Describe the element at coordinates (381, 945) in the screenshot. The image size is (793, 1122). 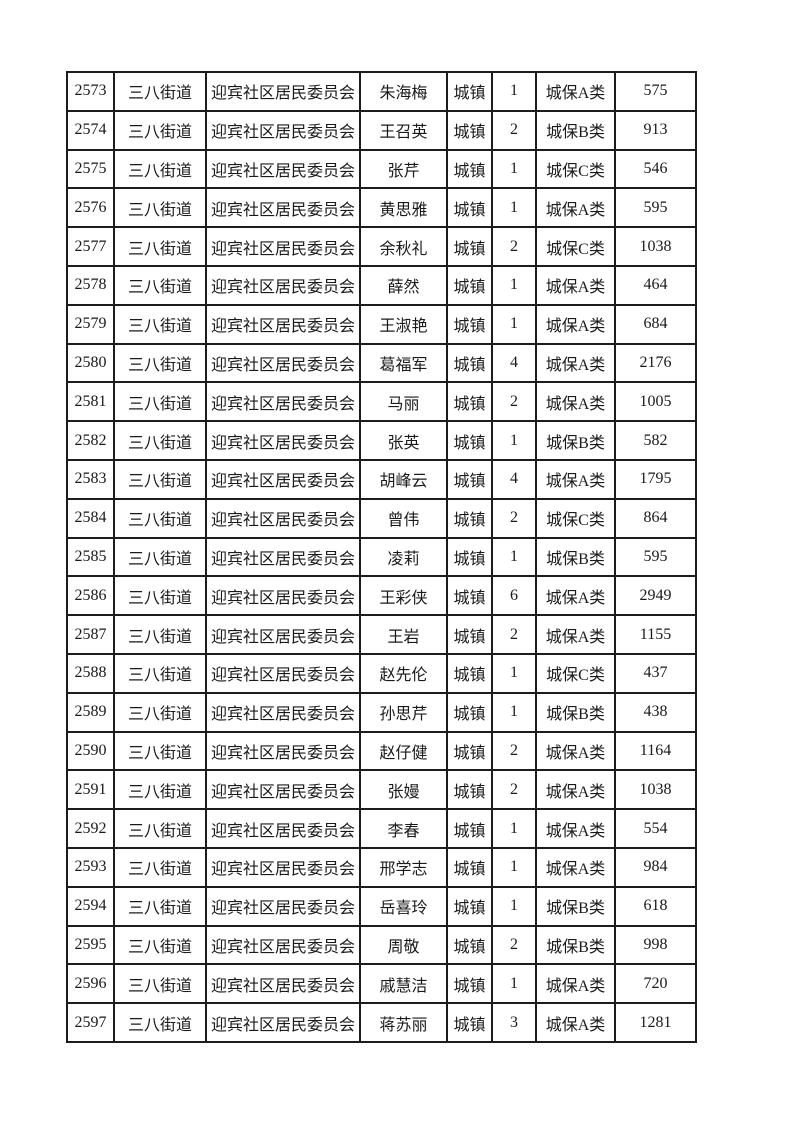
I see `table-row: 2595 三八街道 迎宾社区居民委员会 周敬 城镇 2 城保B类 998` at that location.